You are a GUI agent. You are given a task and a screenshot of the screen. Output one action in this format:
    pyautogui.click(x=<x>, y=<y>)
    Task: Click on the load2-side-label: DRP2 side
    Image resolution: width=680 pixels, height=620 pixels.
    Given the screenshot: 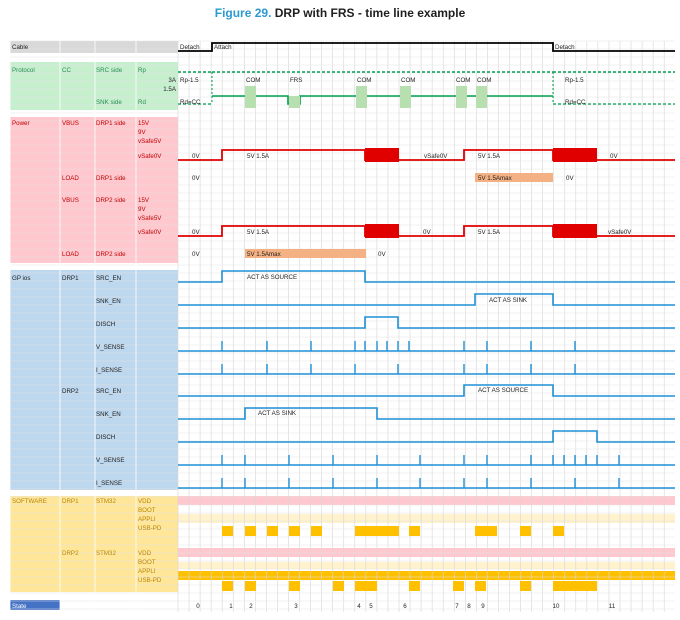 What is the action you would take?
    pyautogui.click(x=111, y=254)
    